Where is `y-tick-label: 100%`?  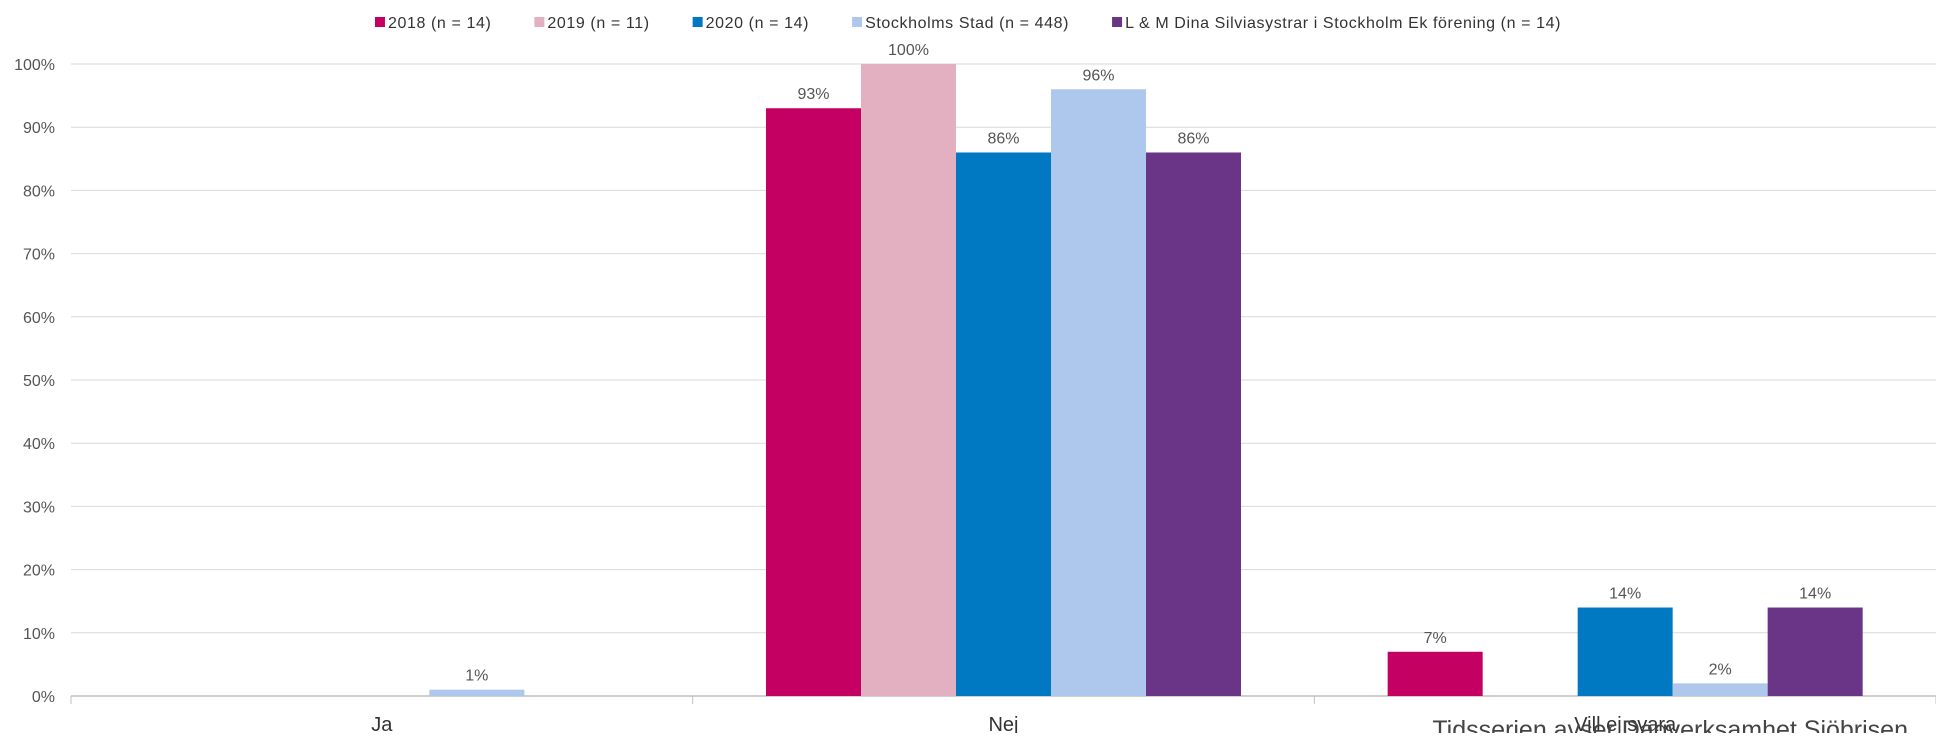
y-tick-label: 100% is located at coordinates (34, 65).